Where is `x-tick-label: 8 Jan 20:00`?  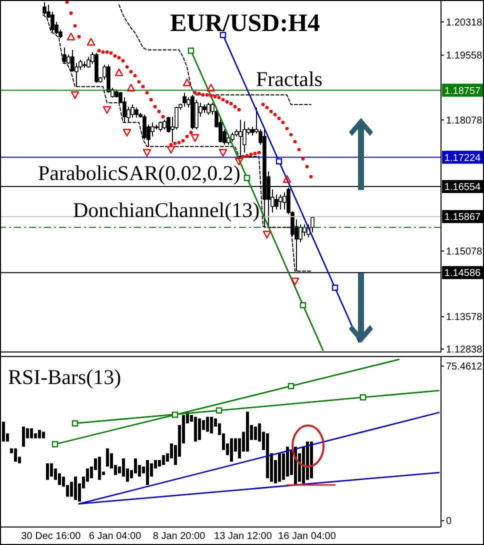
x-tick-label: 8 Jan 20:00 is located at coordinates (179, 536).